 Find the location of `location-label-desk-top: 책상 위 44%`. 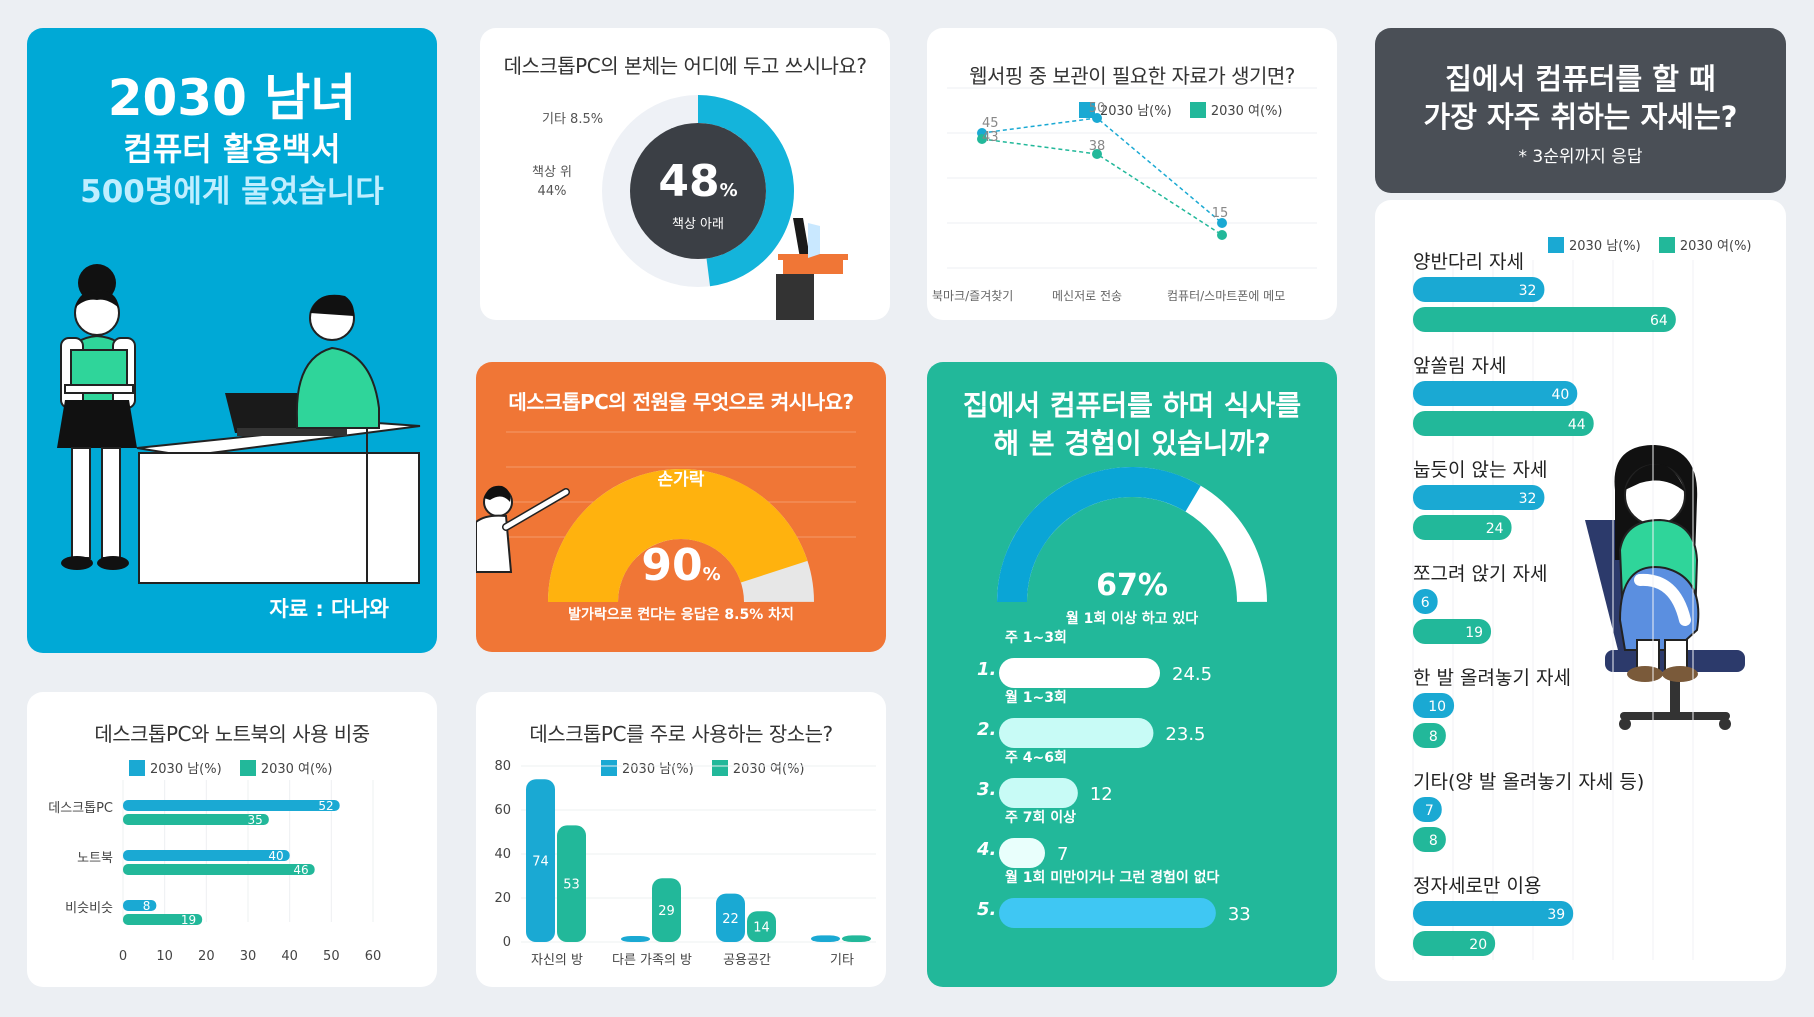

location-label-desk-top: 책상 위 44% is located at coordinates (552, 182).